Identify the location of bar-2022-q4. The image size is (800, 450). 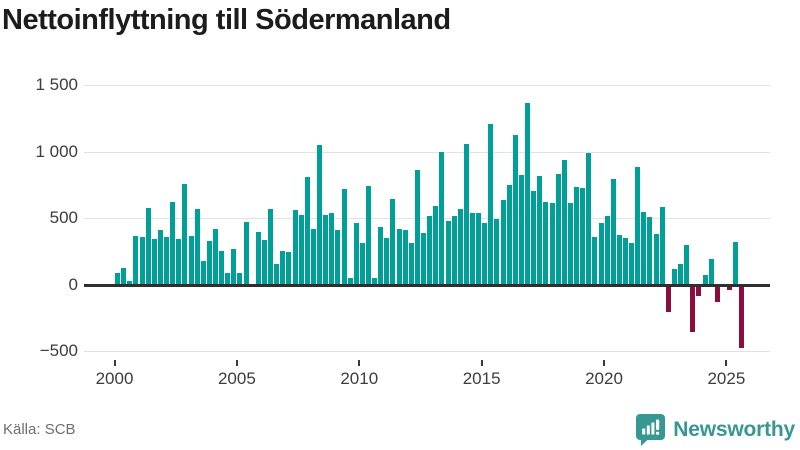
(674, 277).